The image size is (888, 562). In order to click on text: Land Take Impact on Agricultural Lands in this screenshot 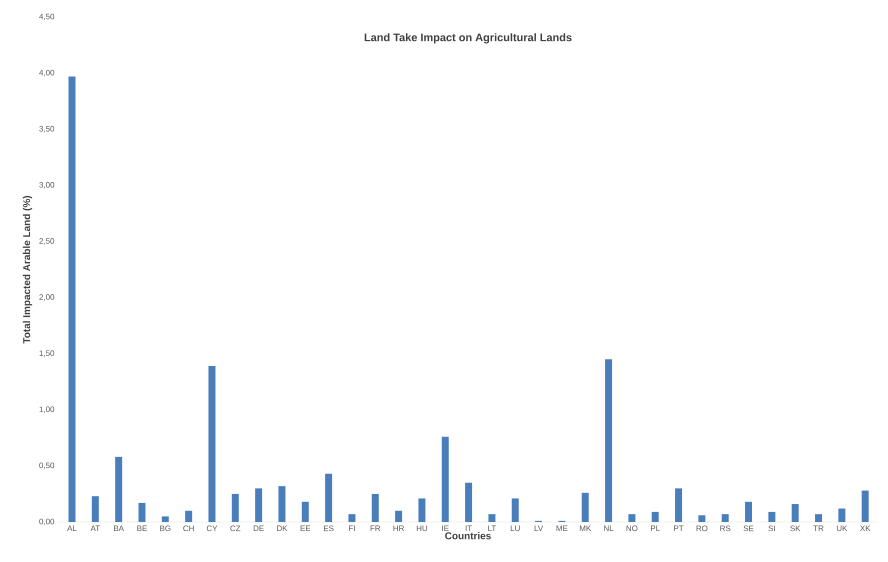, I will do `click(468, 38)`.